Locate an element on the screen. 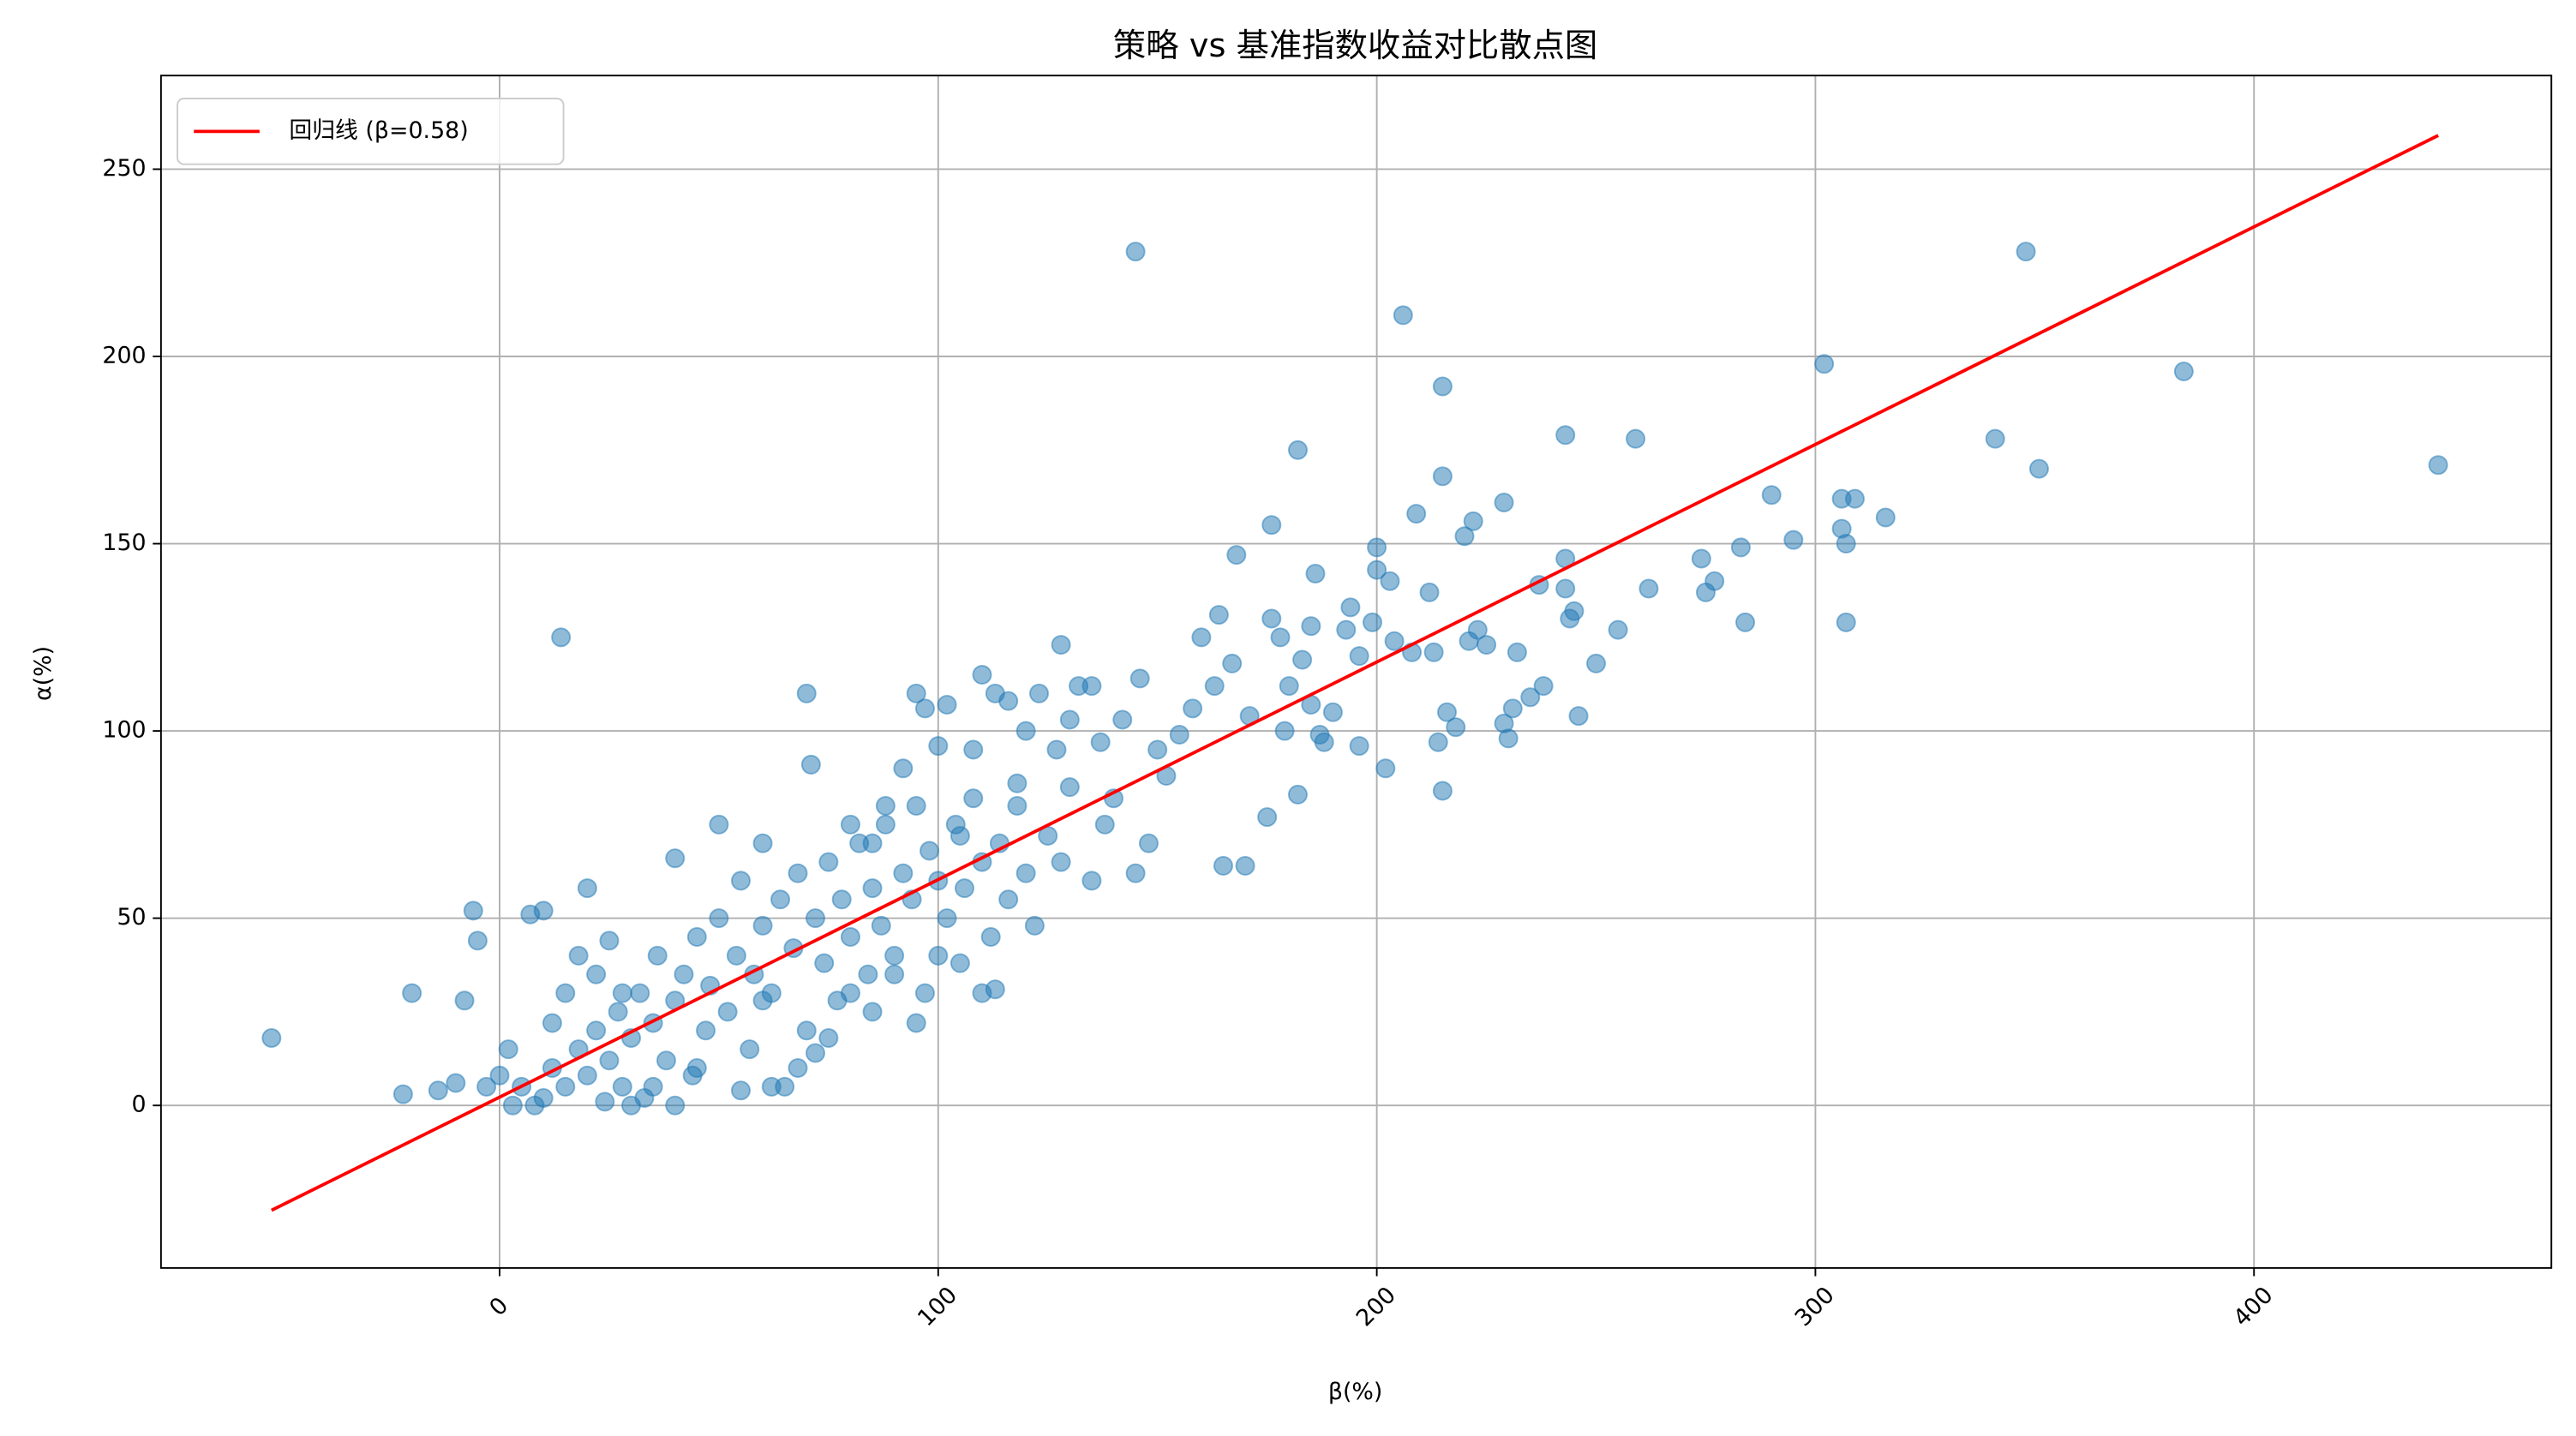 This screenshot has width=2576, height=1436. y-tick-label: 200 is located at coordinates (124, 356).